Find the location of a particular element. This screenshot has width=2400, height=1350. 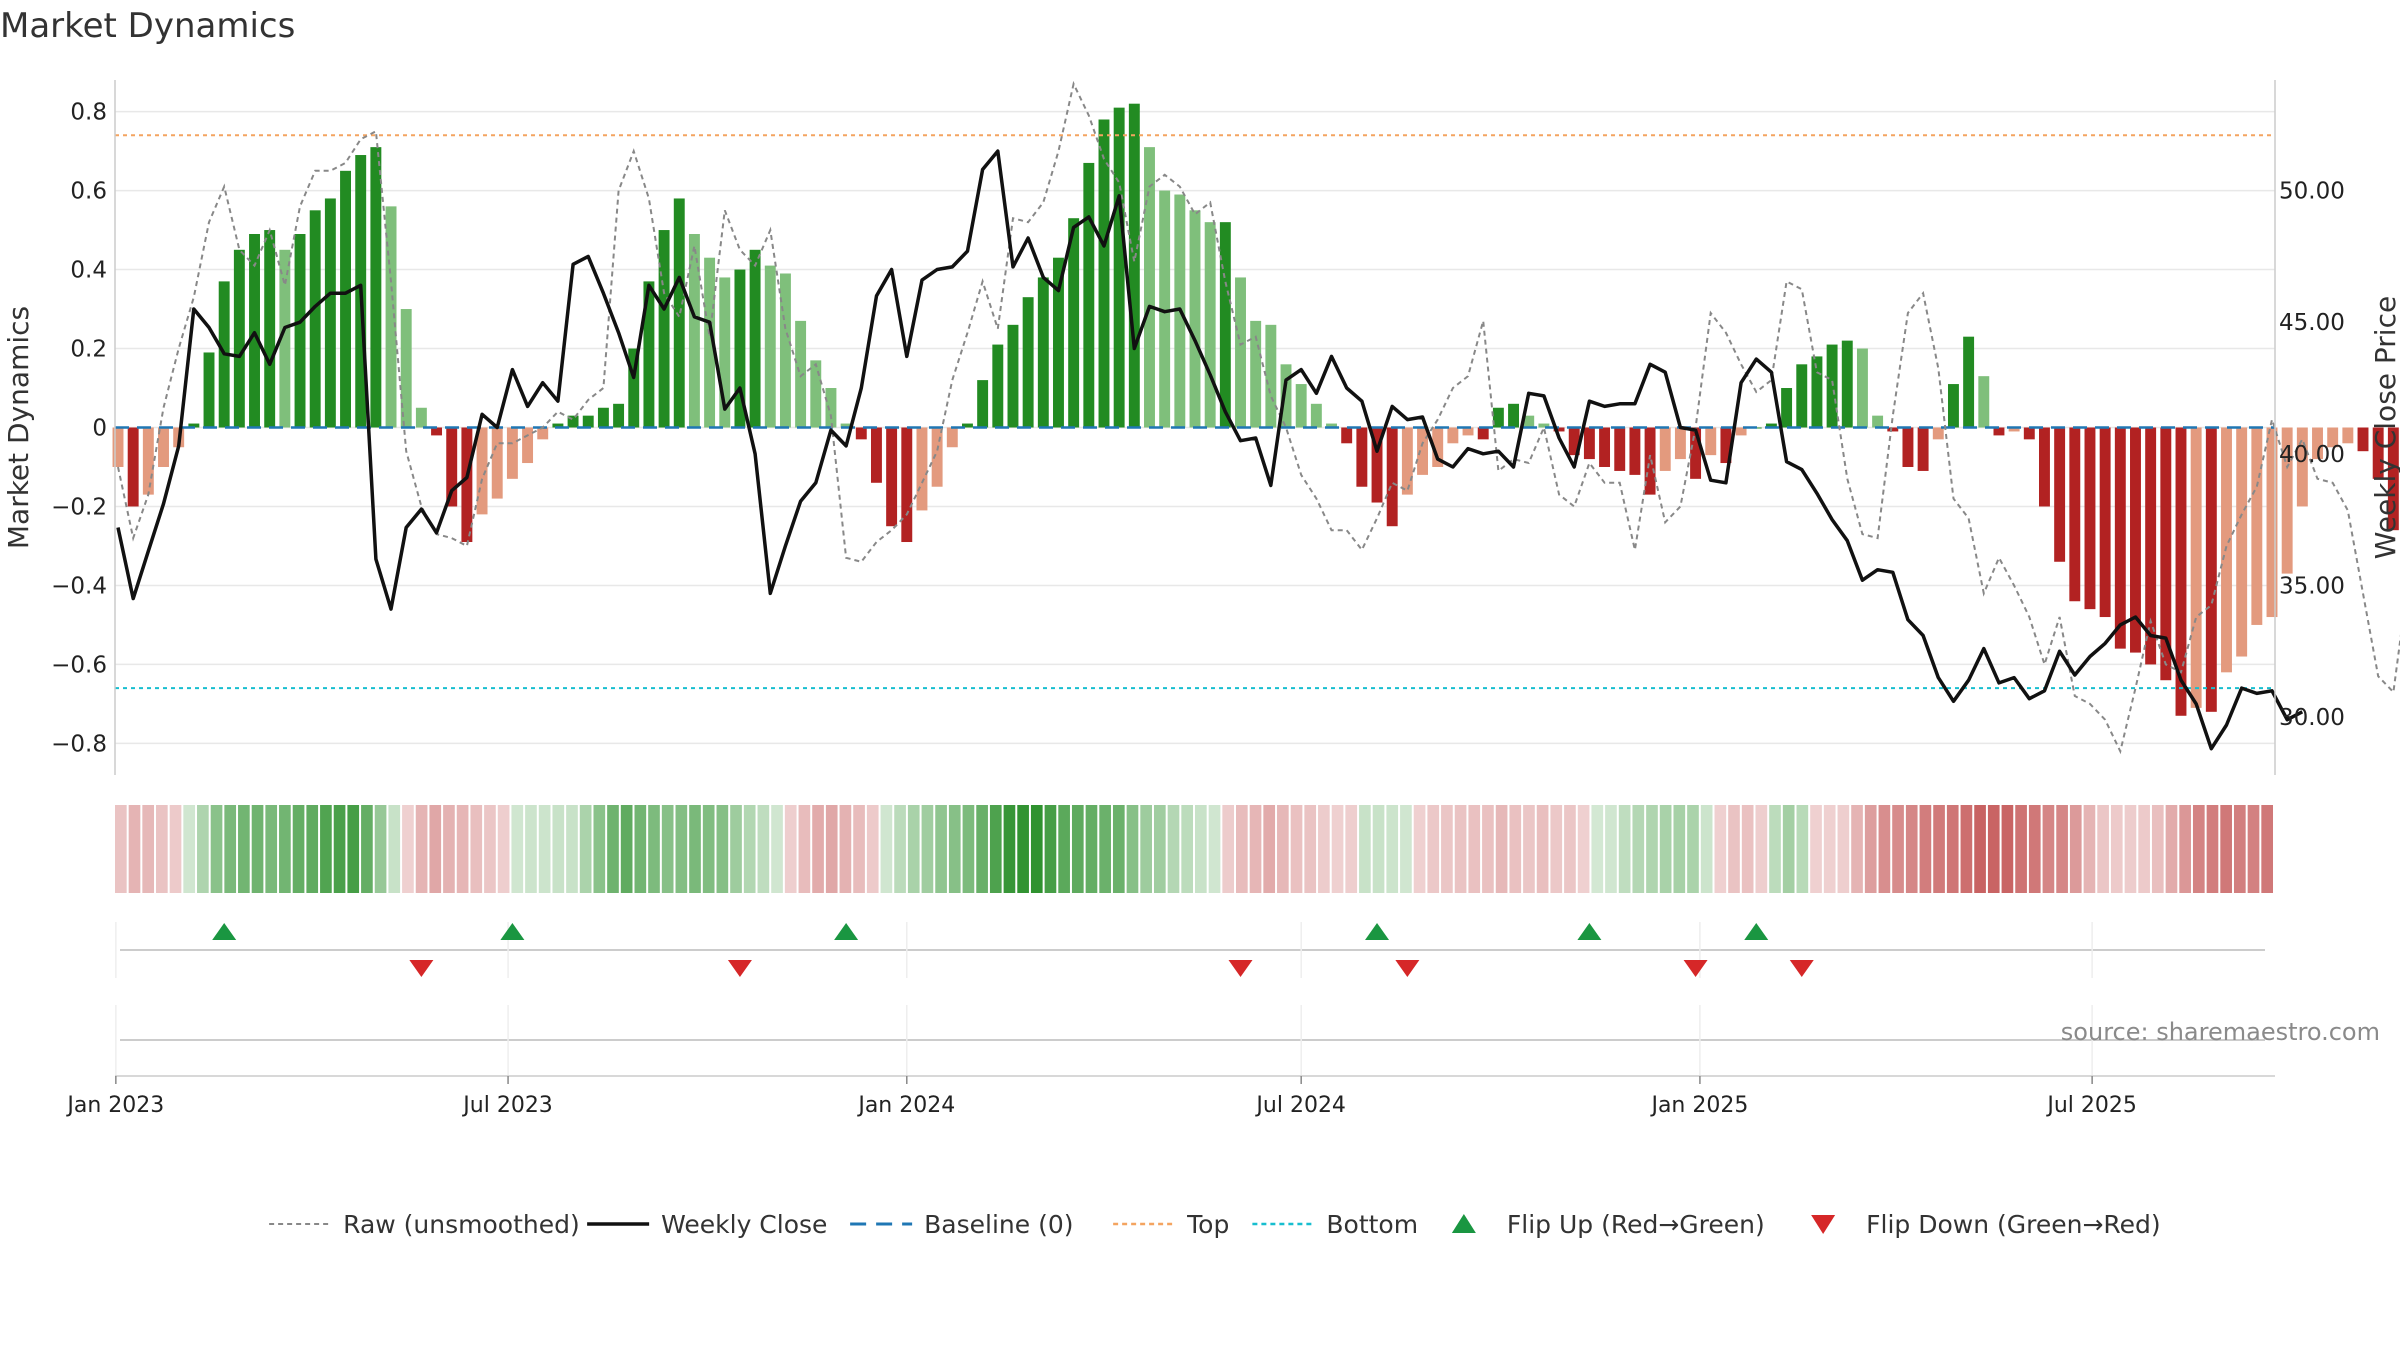

legend-item: Baseline (0) is located at coordinates (961, 1224).